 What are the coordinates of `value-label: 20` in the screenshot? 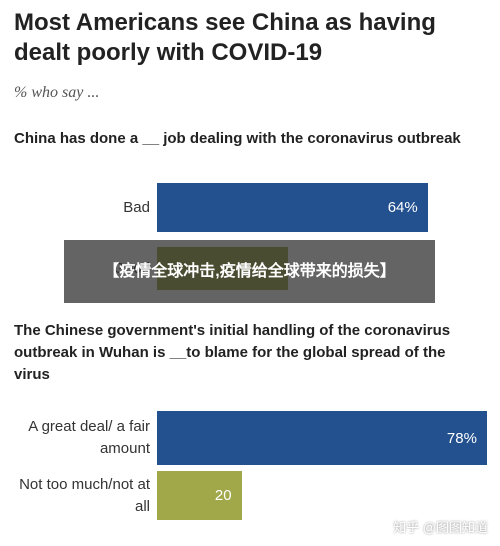 It's located at (223, 495).